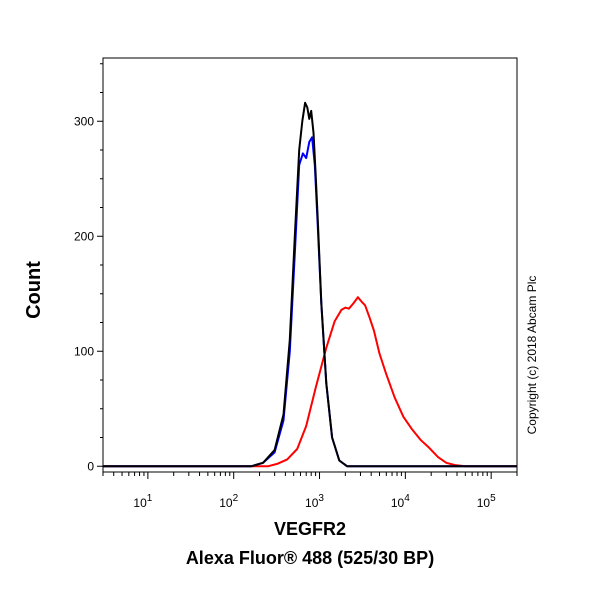 The image size is (600, 597). I want to click on x-tick-label: 10⁵, so click(486, 501).